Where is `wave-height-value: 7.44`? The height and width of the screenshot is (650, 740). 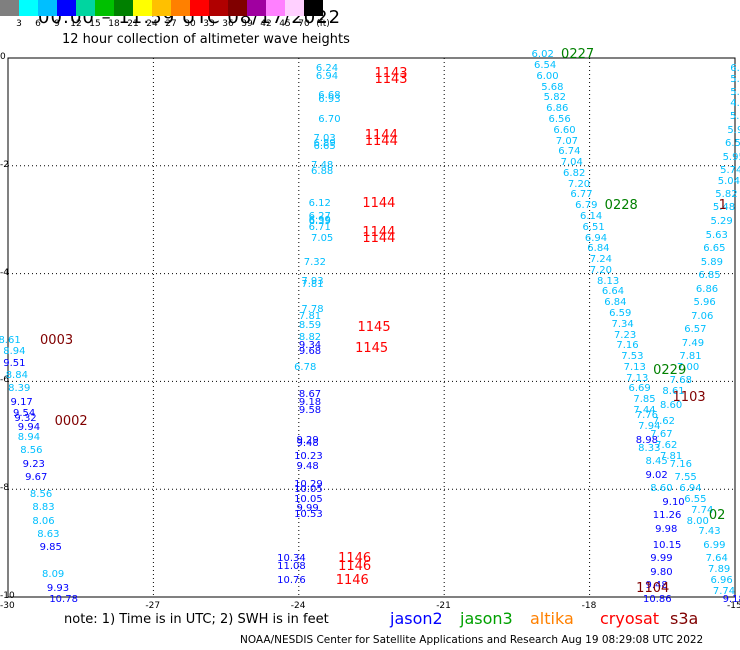
wave-height-value: 7.44 is located at coordinates (644, 411).